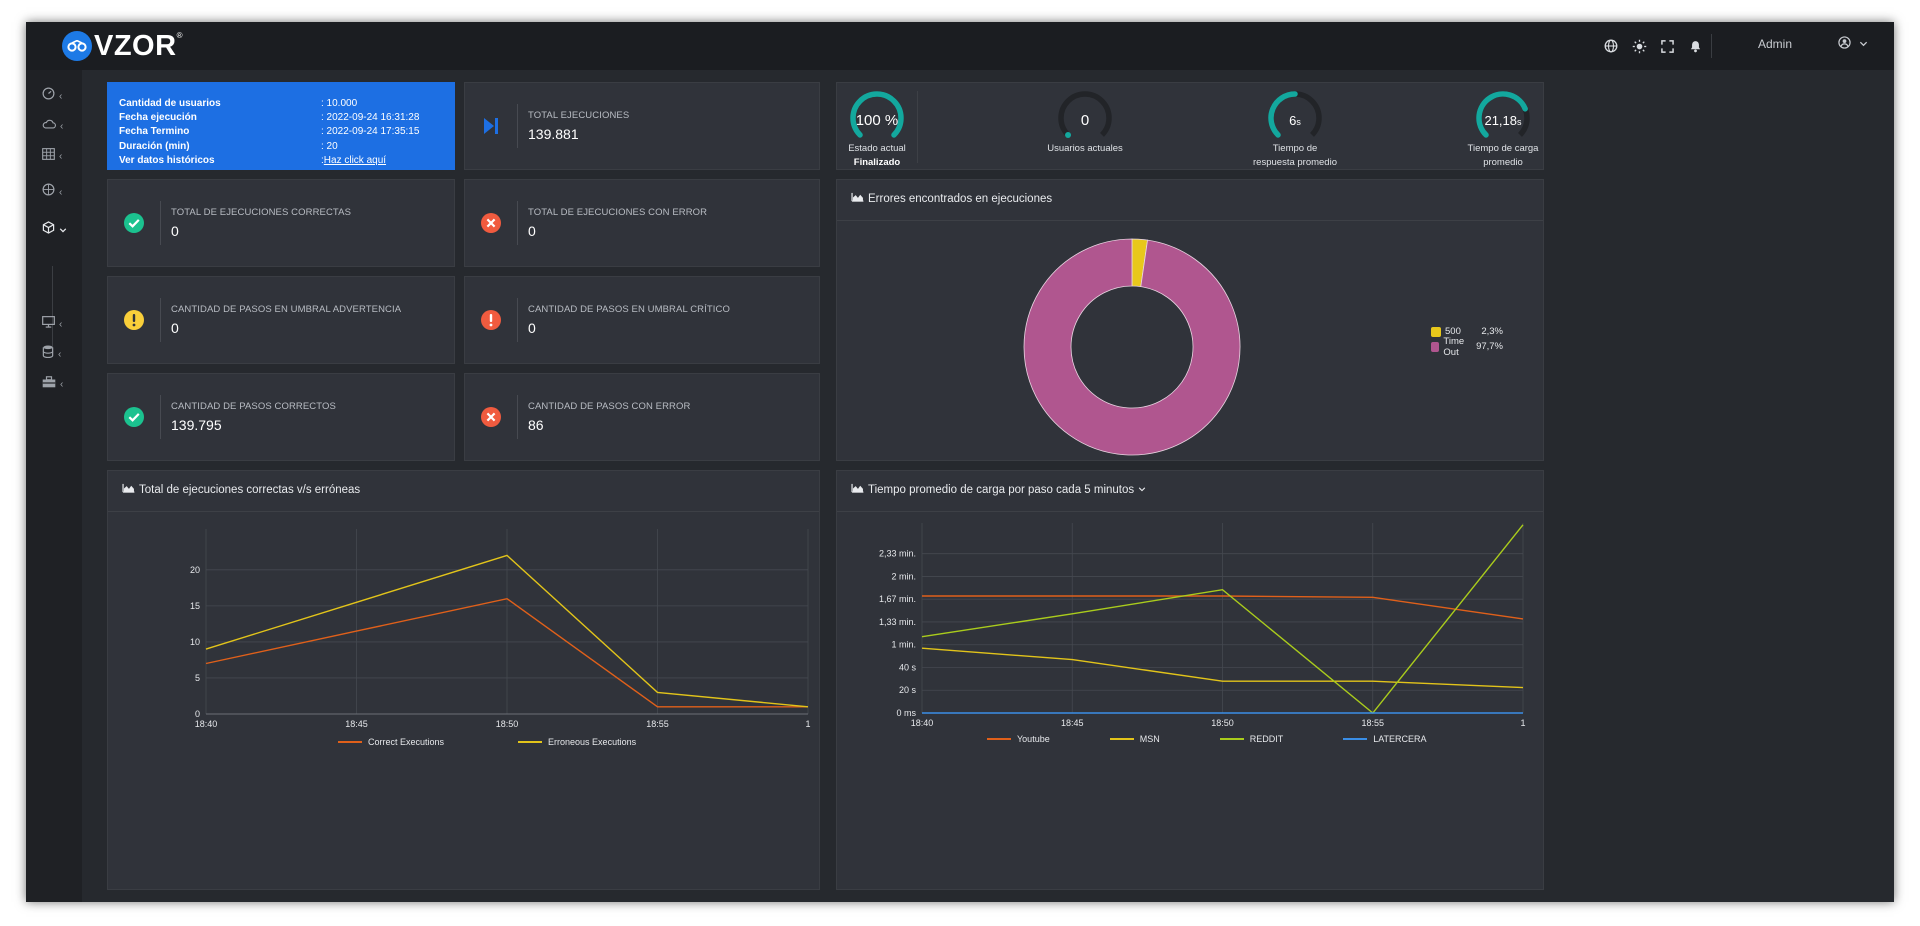 The image size is (1920, 926). I want to click on gauge-usuarios: 0 Usuarios actuales, so click(1085, 122).